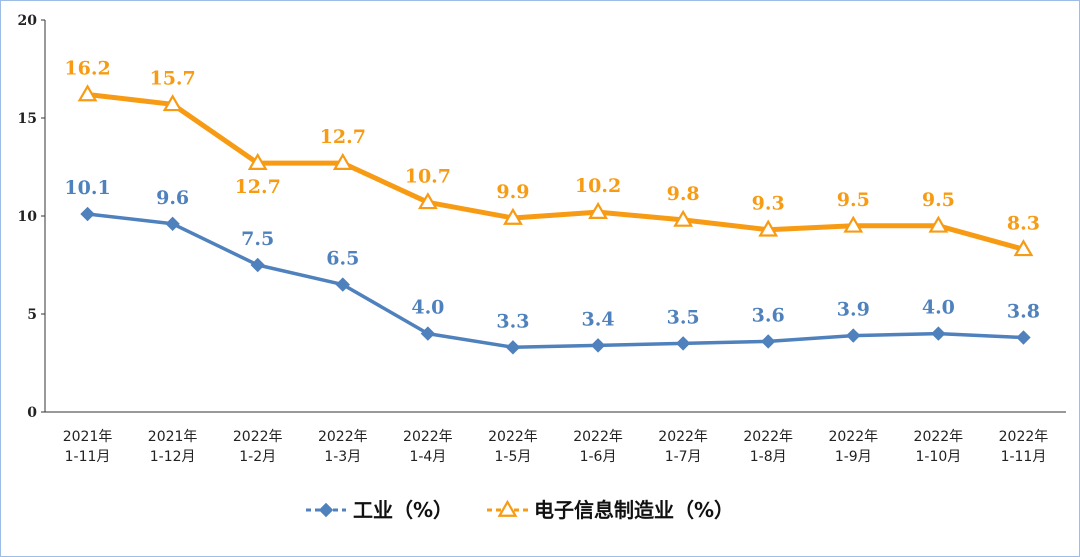 The width and height of the screenshot is (1080, 557). I want to click on data-label: 15.7, so click(172, 78).